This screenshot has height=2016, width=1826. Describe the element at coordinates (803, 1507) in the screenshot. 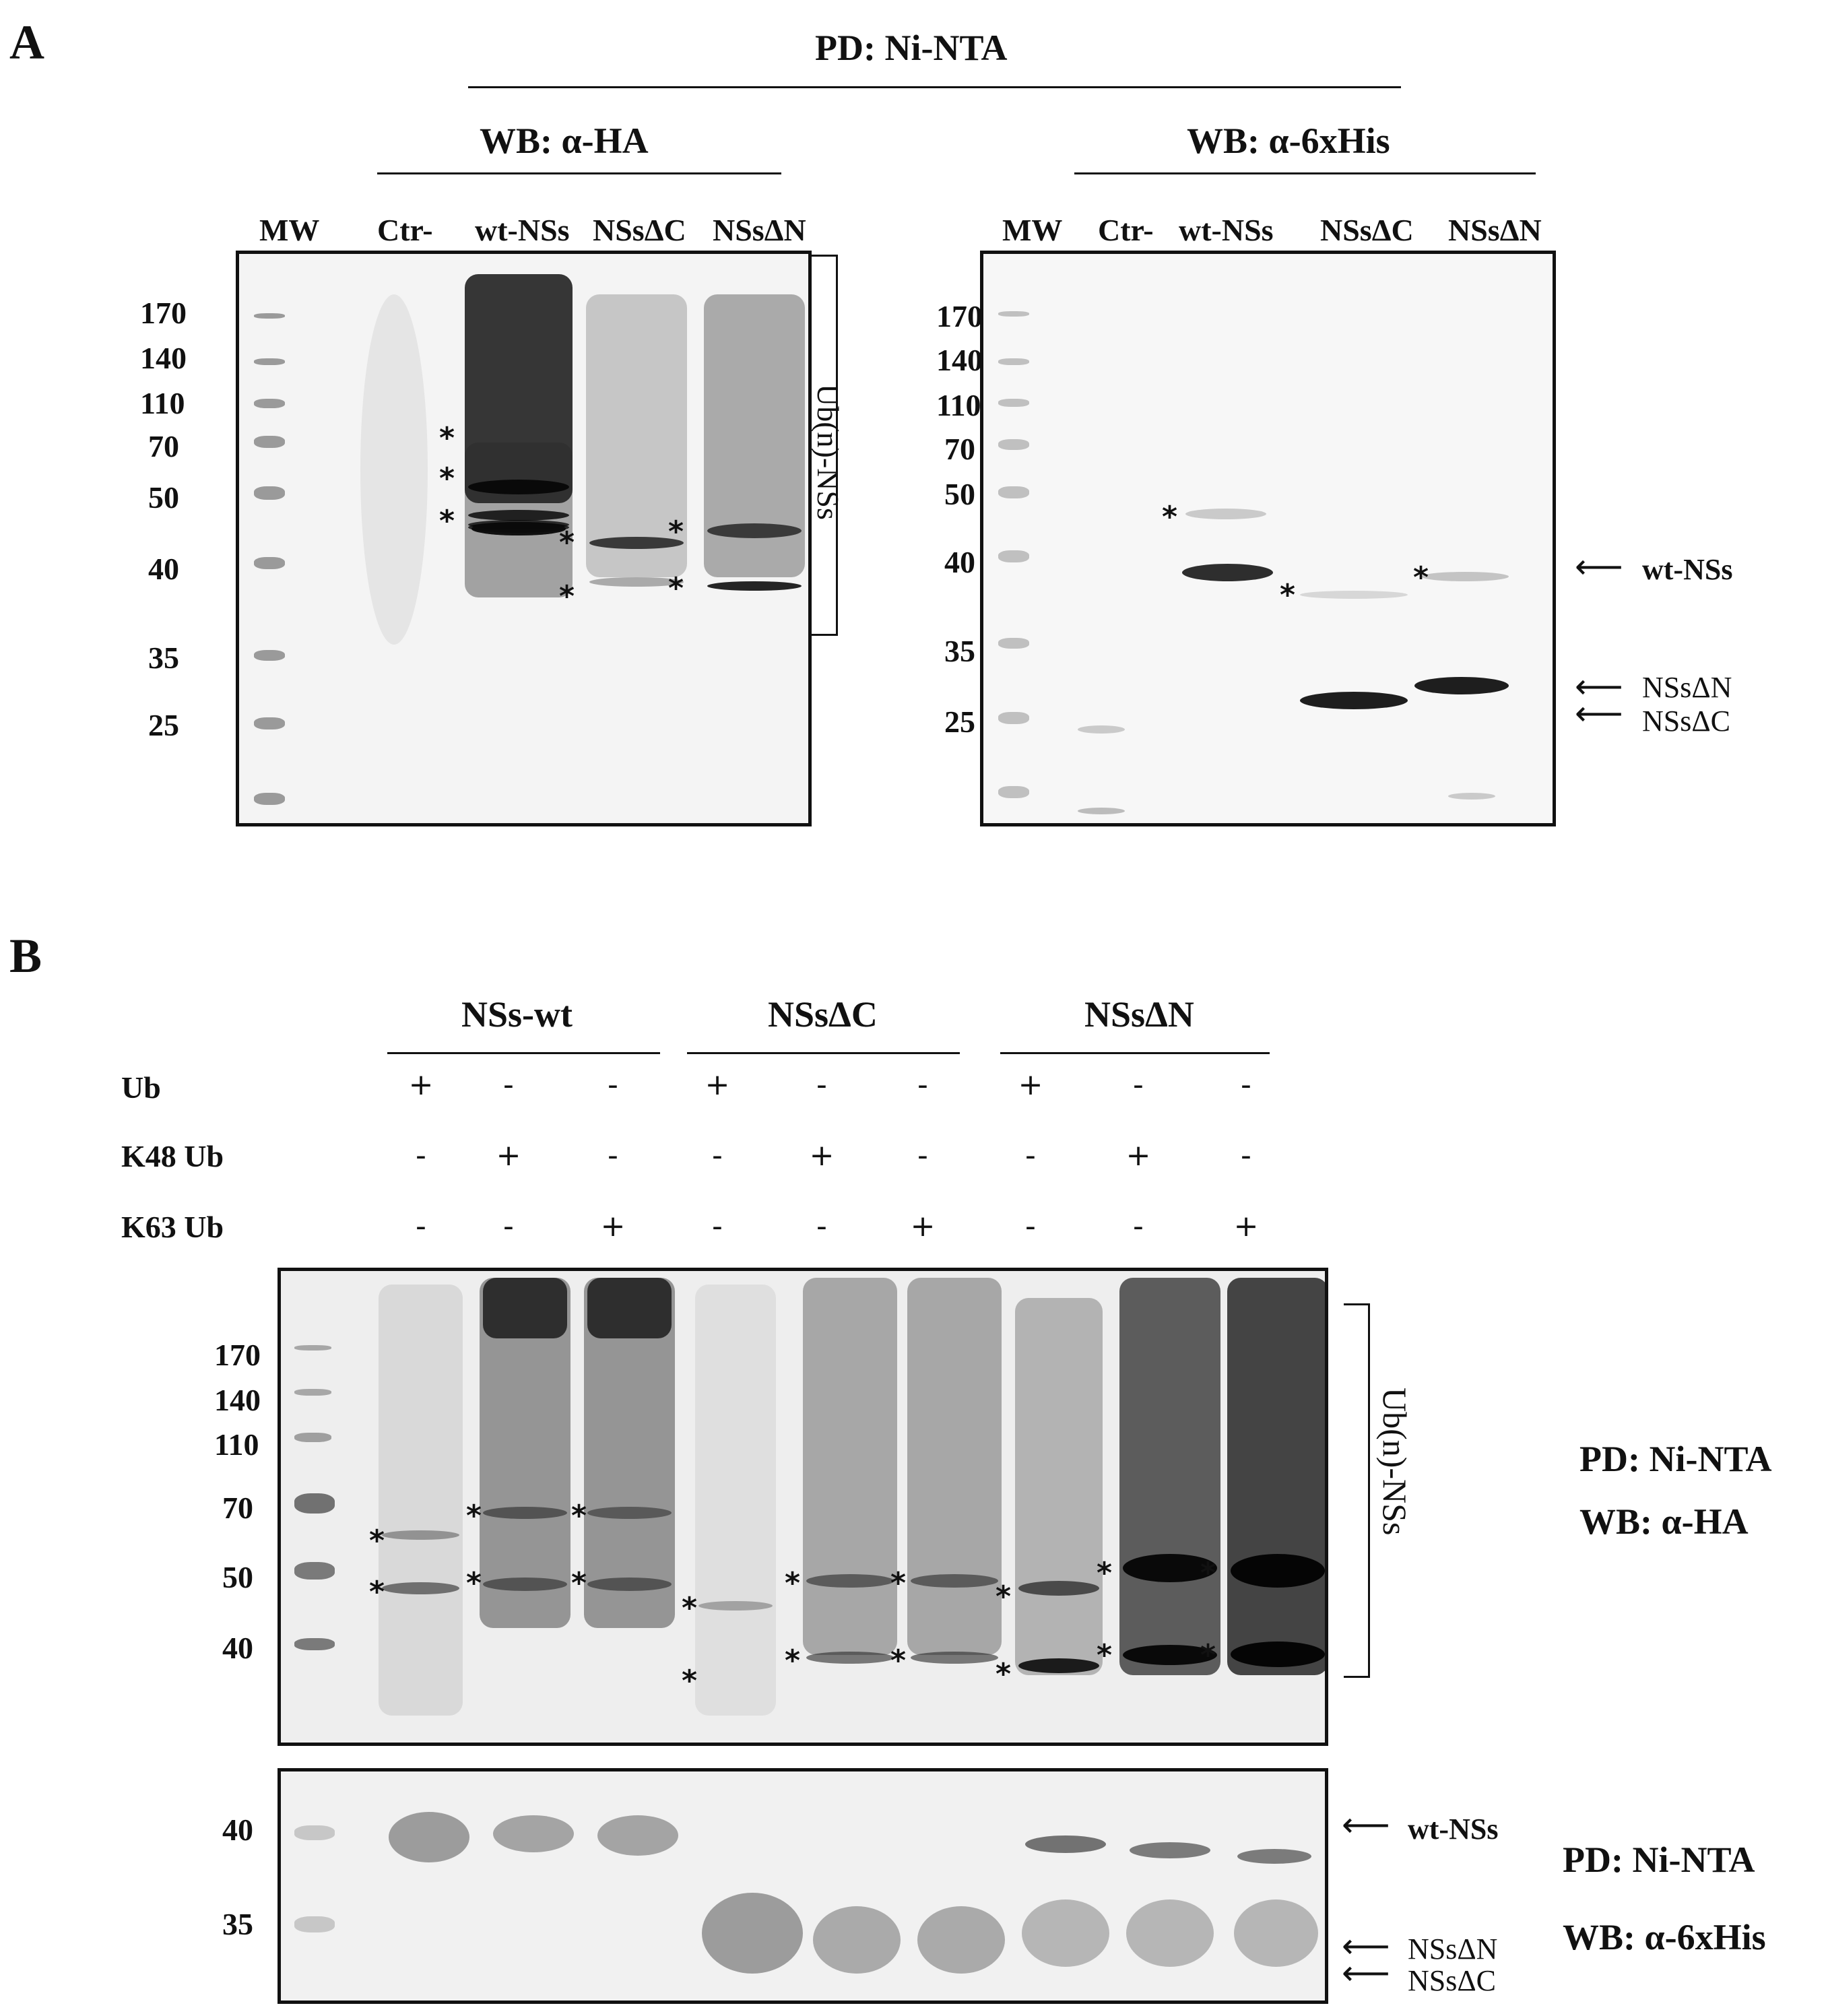

I see `b-top-blot-image` at that location.